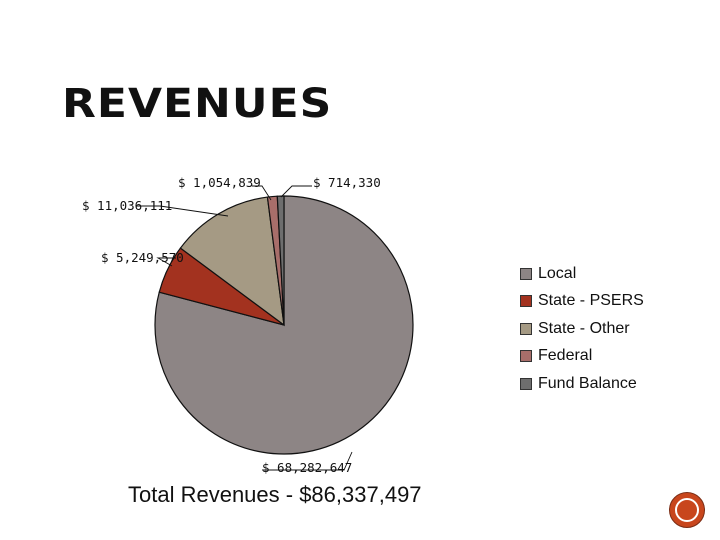  Describe the element at coordinates (526, 383) in the screenshot. I see `legend-swatch-fund-balance` at that location.